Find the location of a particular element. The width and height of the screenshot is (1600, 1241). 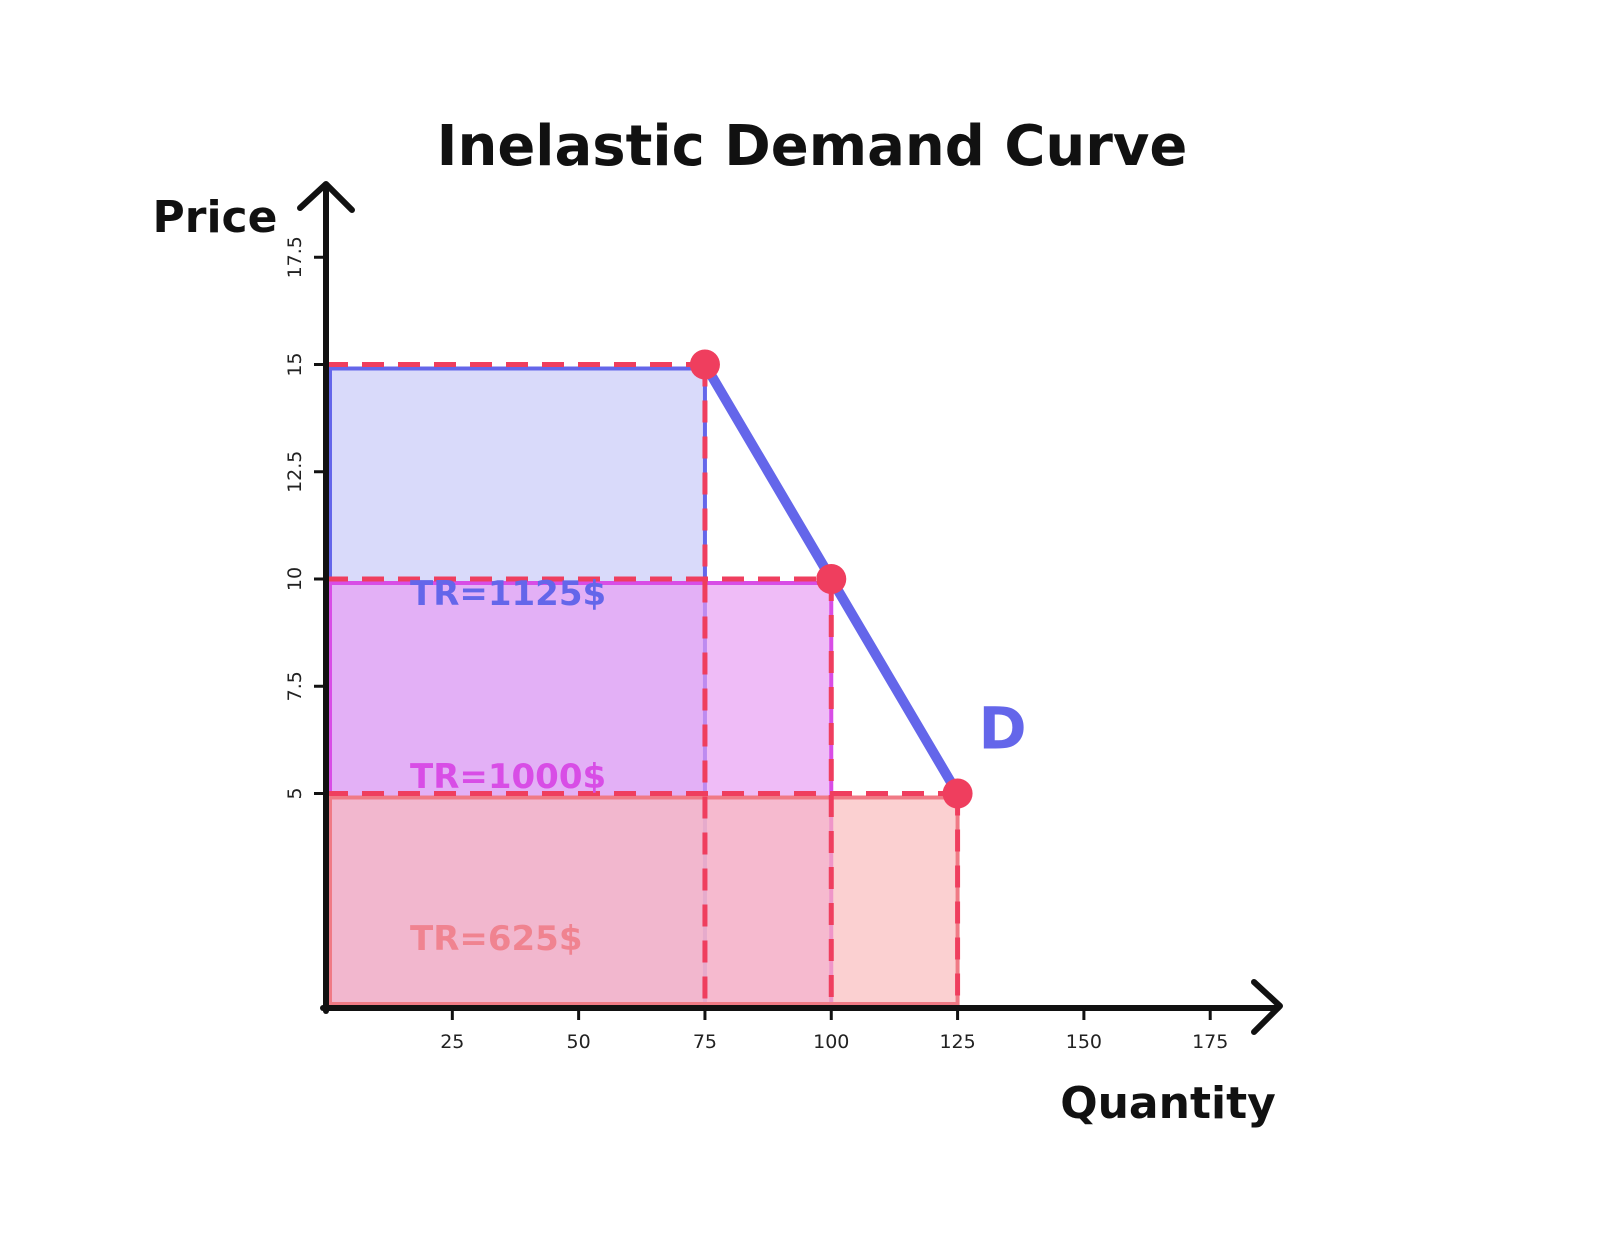

x-tick-label: 75 is located at coordinates (705, 1042).